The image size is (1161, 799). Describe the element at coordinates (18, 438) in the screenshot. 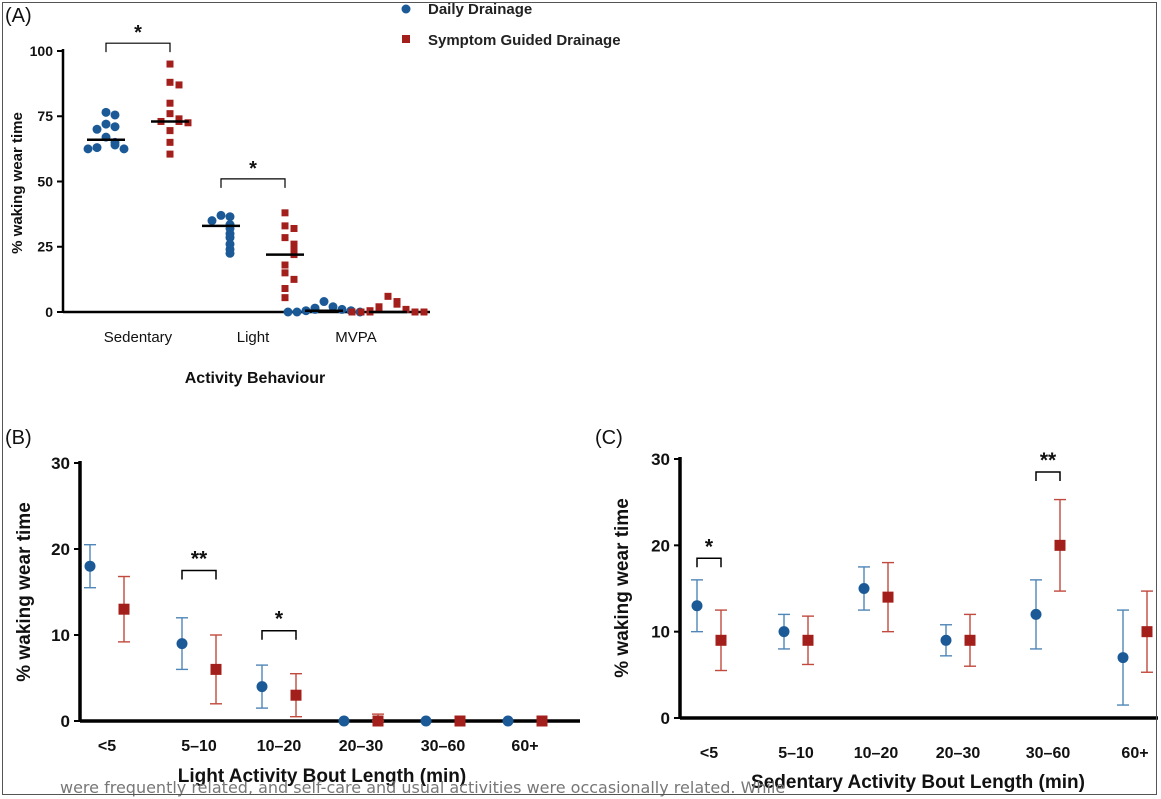

I see `panel-b-label: (B)` at that location.